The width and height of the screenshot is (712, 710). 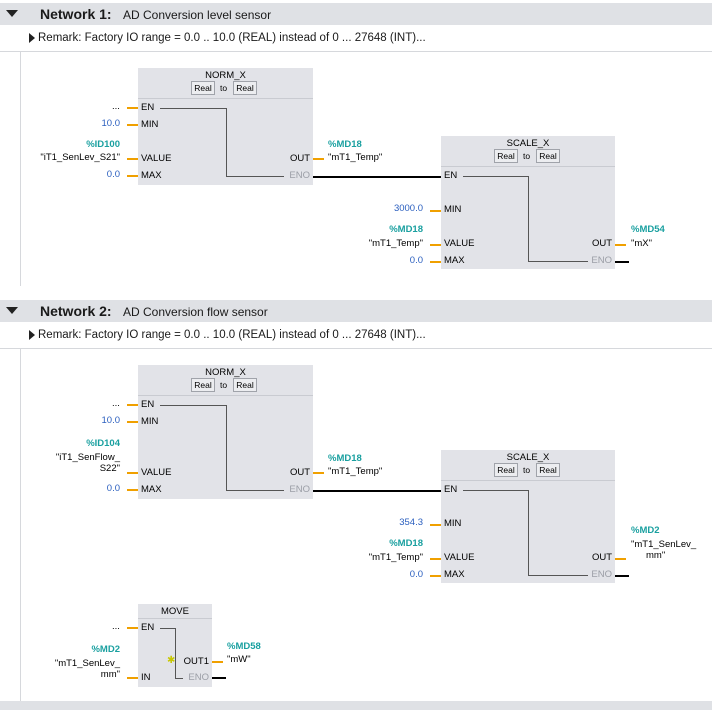 I want to click on pin-in: IN, so click(x=146, y=677).